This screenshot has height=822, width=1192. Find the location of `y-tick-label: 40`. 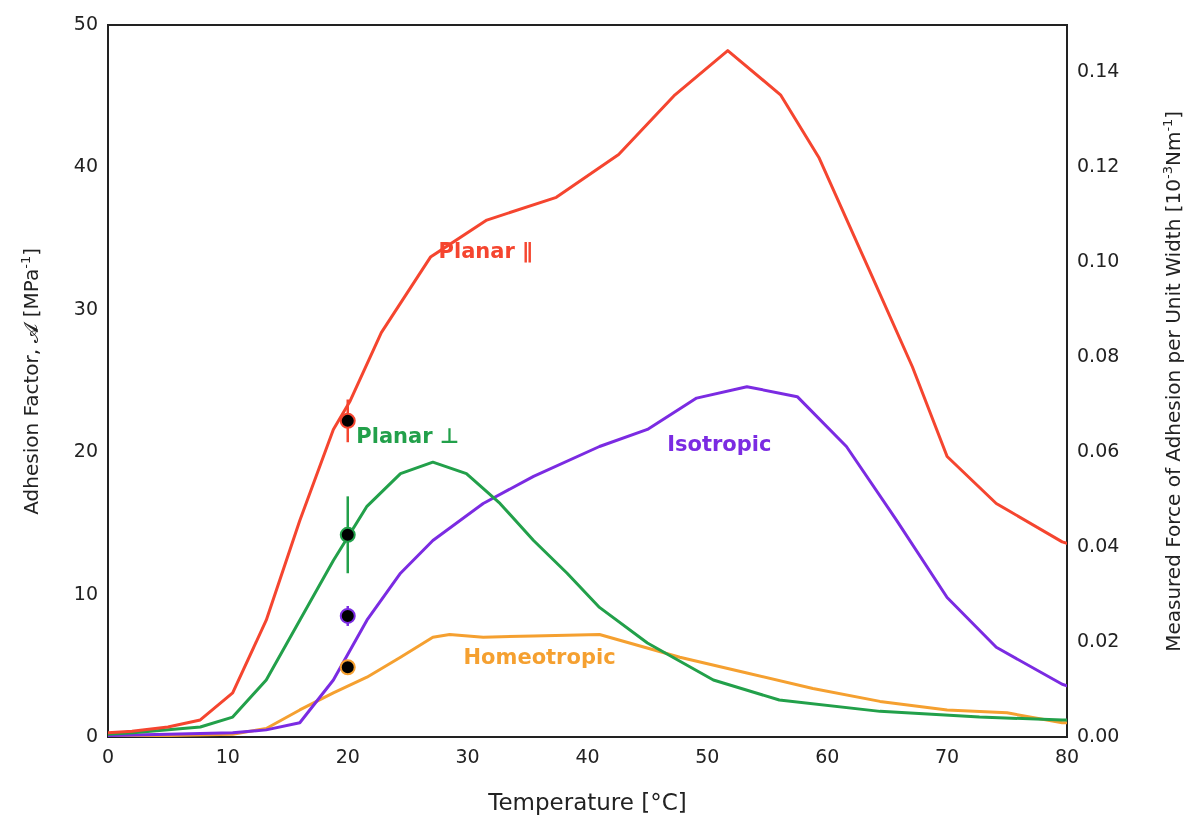

y-tick-label: 40 is located at coordinates (85, 165).